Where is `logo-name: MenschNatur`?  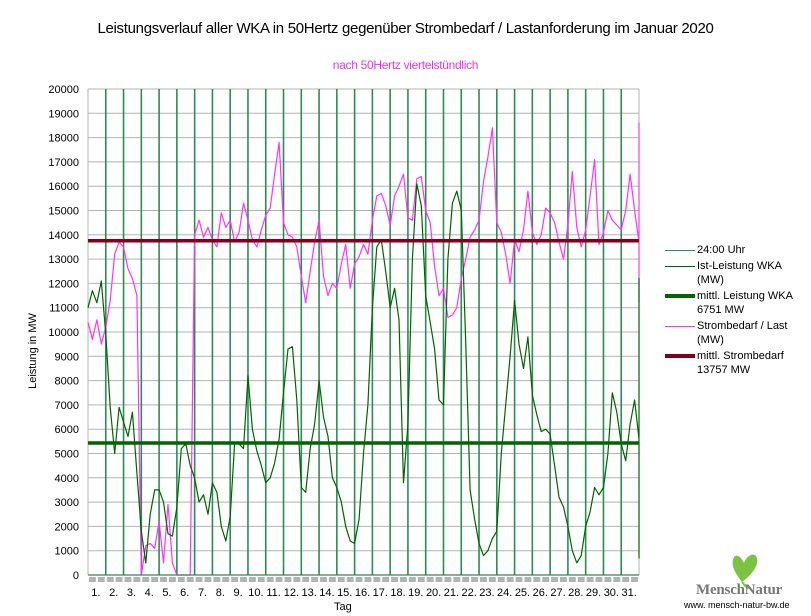
logo-name: MenschNatur is located at coordinates (739, 590).